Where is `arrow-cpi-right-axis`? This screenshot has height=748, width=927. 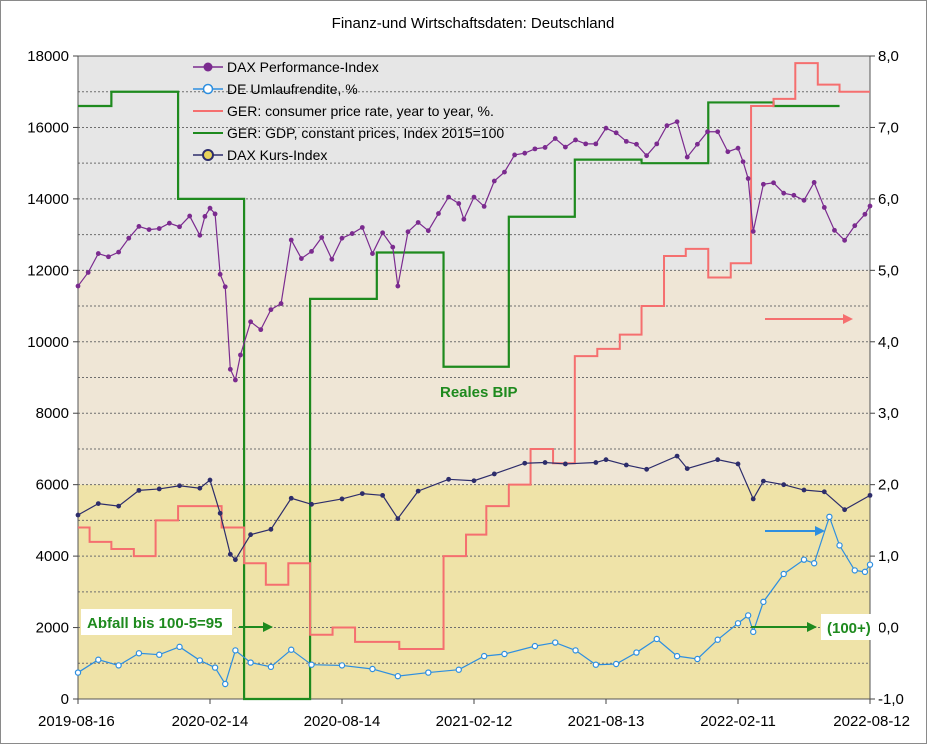 arrow-cpi-right-axis is located at coordinates (809, 319).